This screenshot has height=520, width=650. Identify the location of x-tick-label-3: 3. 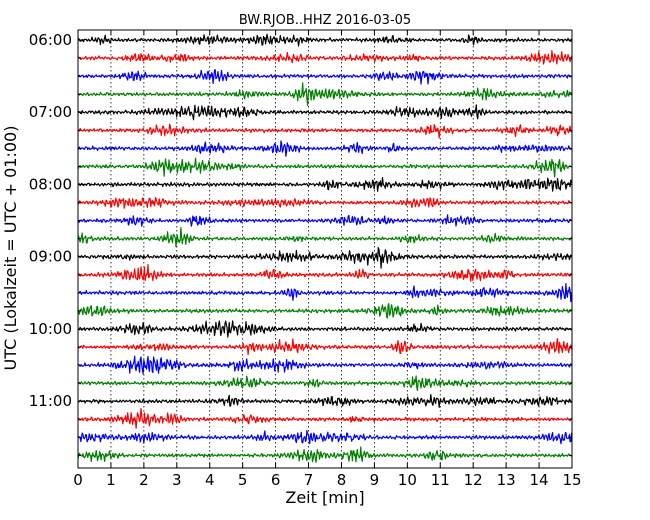
(177, 480).